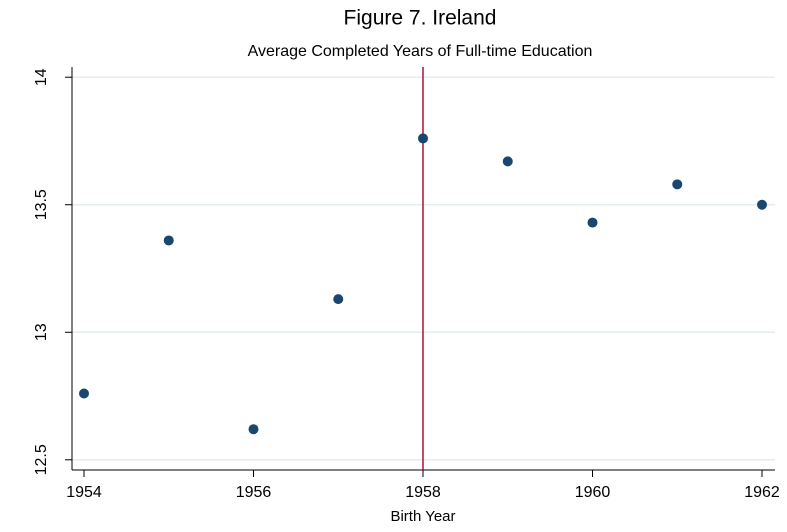 This screenshot has height=532, width=787. I want to click on x-tick-label: 1956, so click(254, 492).